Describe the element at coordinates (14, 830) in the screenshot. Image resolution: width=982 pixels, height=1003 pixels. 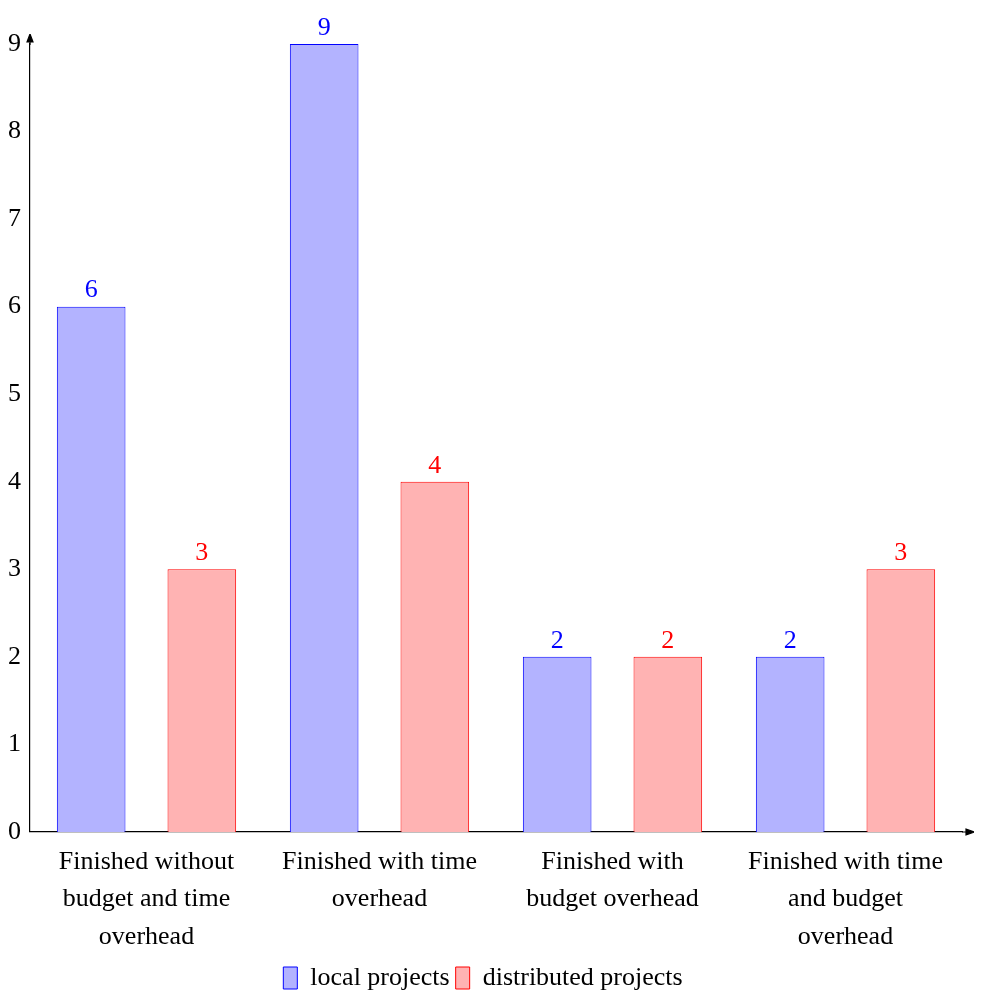
I see `y-tick-label: 0` at that location.